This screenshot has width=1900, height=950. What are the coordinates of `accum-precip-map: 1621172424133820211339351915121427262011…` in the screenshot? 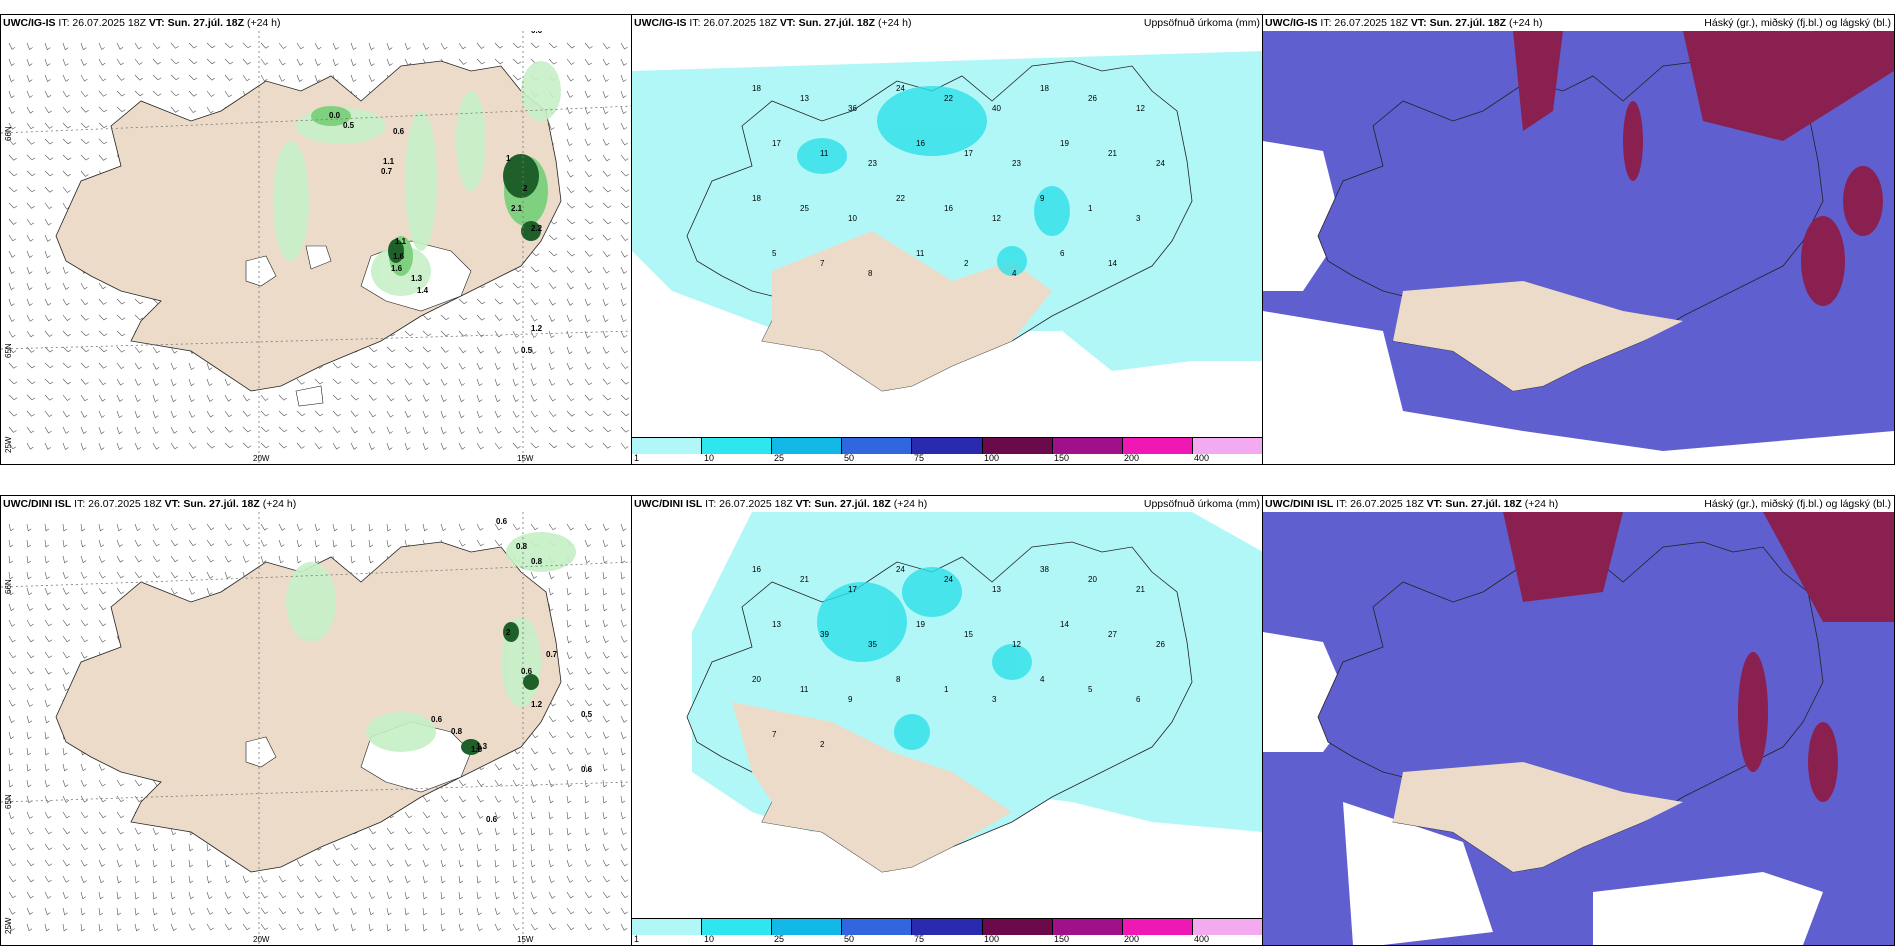 It's located at (947, 715).